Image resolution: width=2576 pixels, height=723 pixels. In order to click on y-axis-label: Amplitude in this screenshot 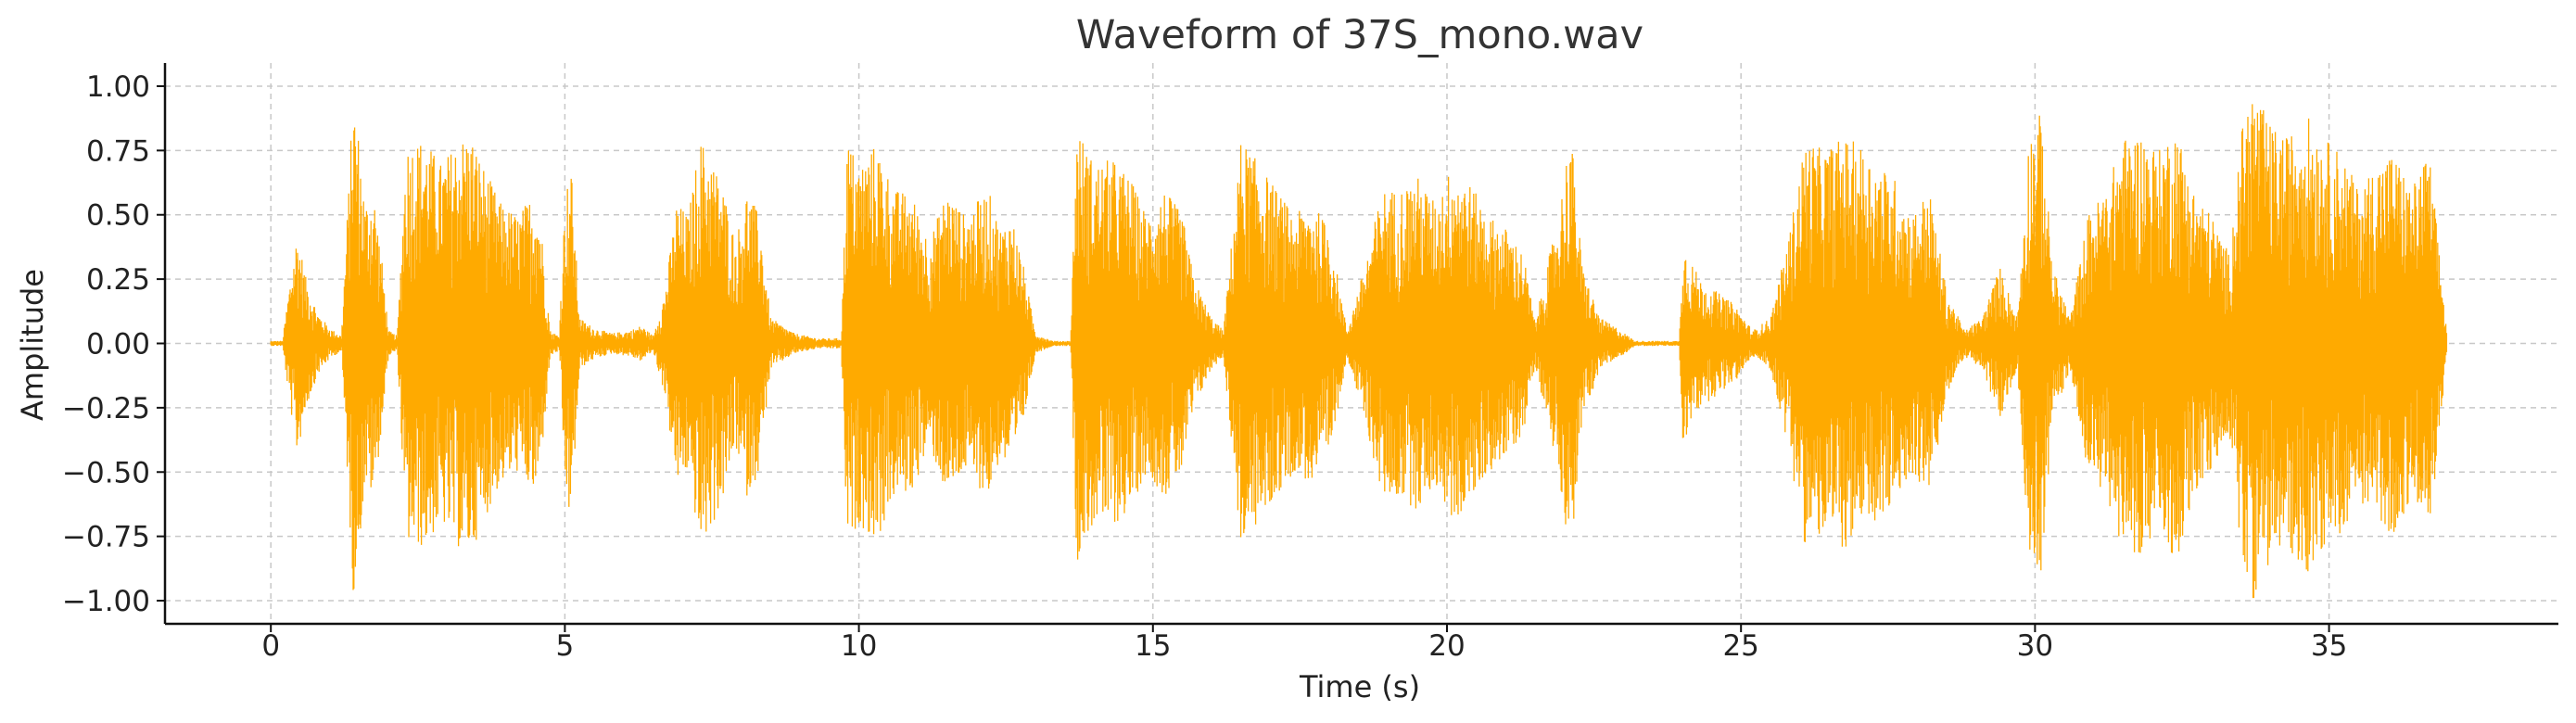, I will do `click(32, 345)`.